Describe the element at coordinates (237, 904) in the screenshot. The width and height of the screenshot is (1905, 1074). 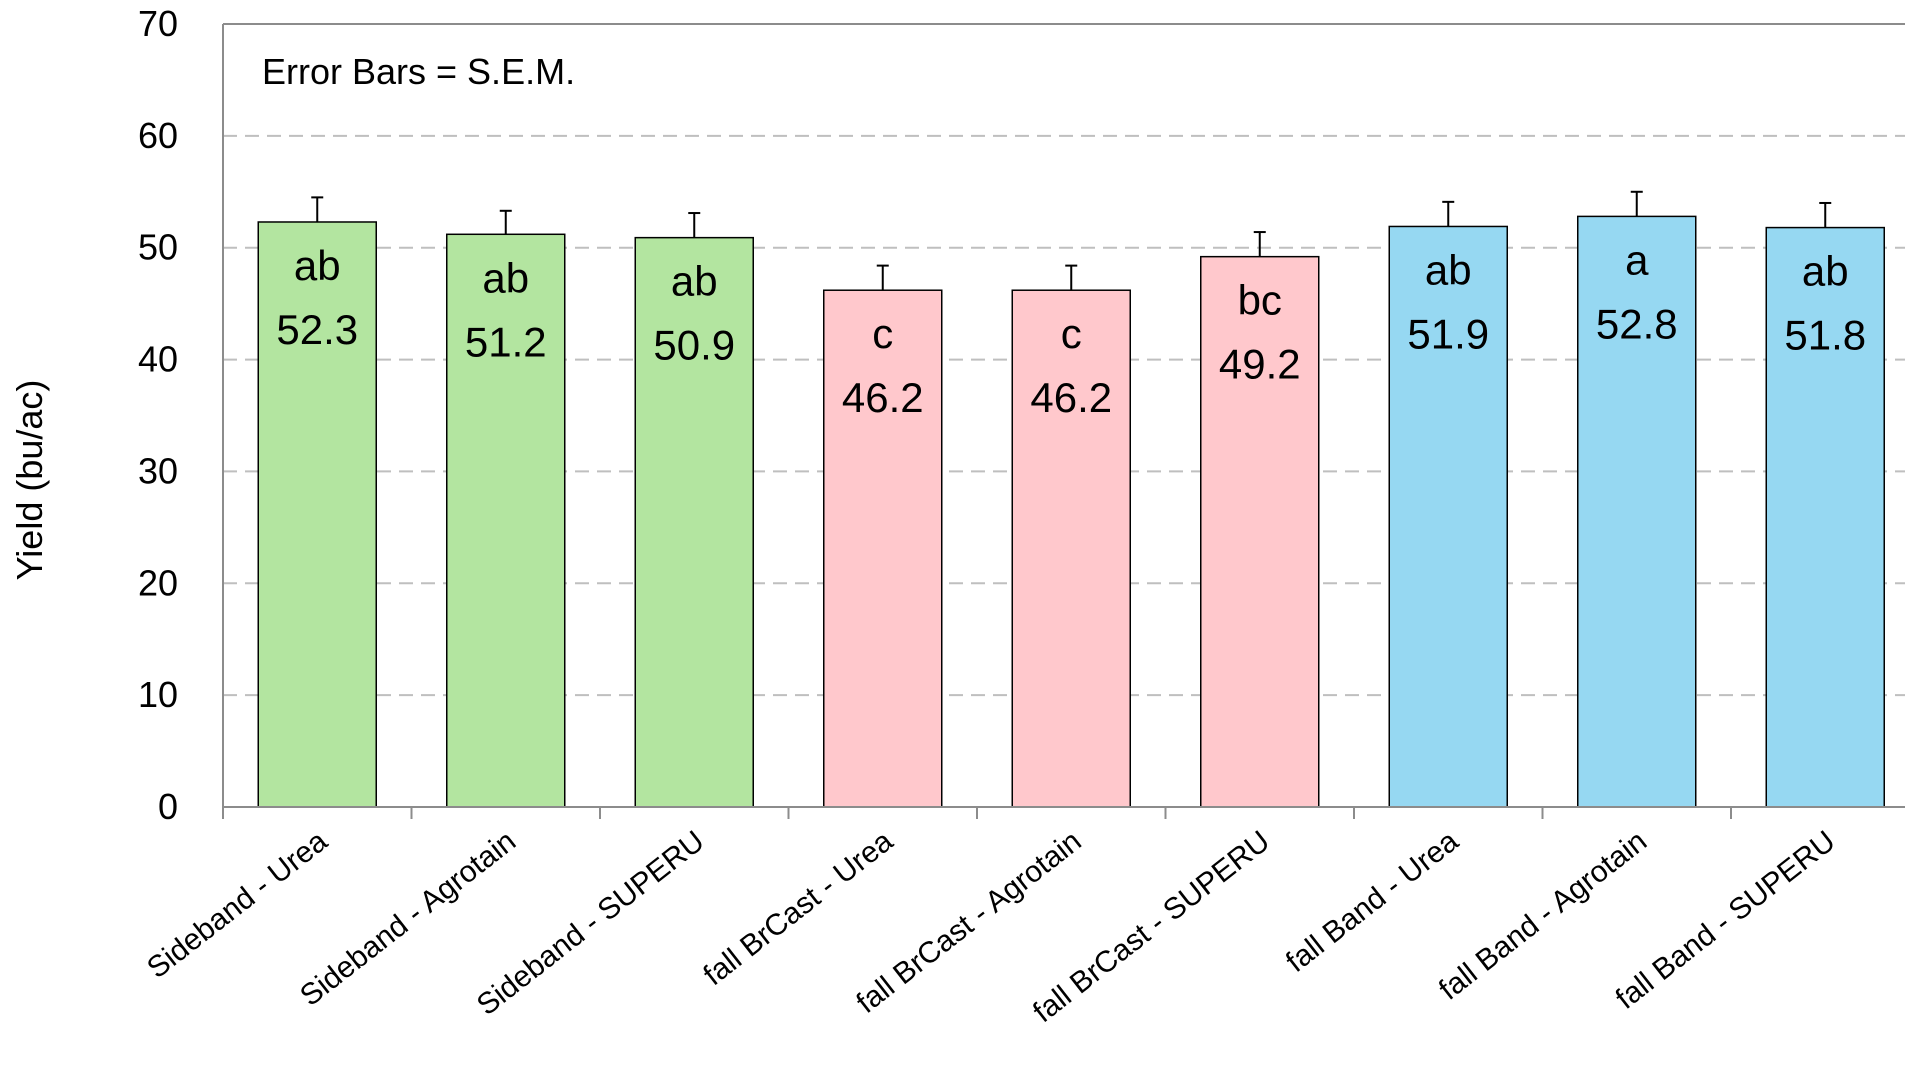
I see `x-tick-label: Sideband - Urea` at that location.